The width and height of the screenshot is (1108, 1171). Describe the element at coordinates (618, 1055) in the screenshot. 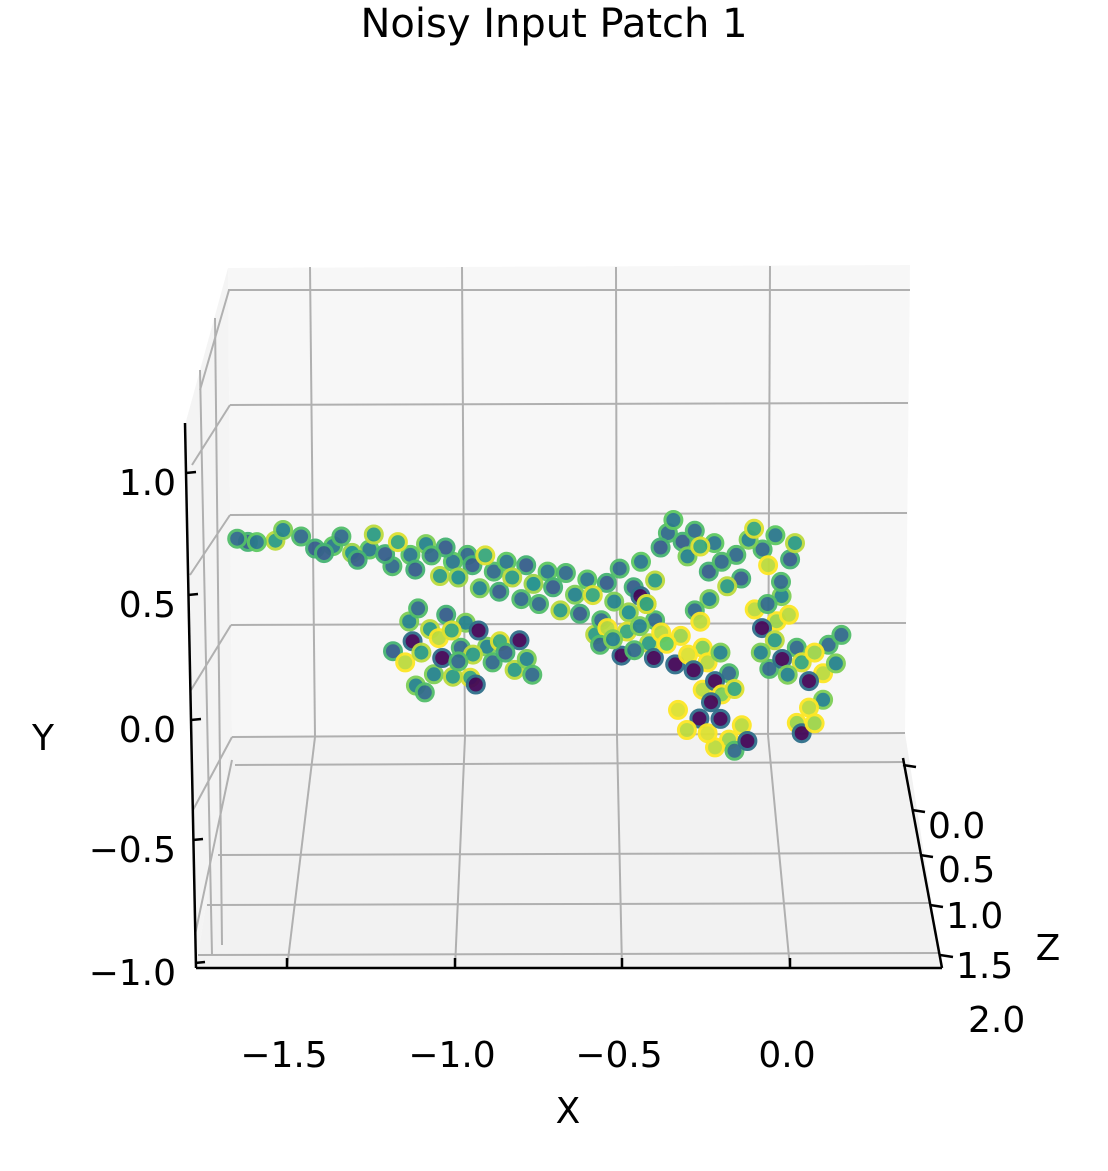

I see `x-tick-label: −0.5` at that location.